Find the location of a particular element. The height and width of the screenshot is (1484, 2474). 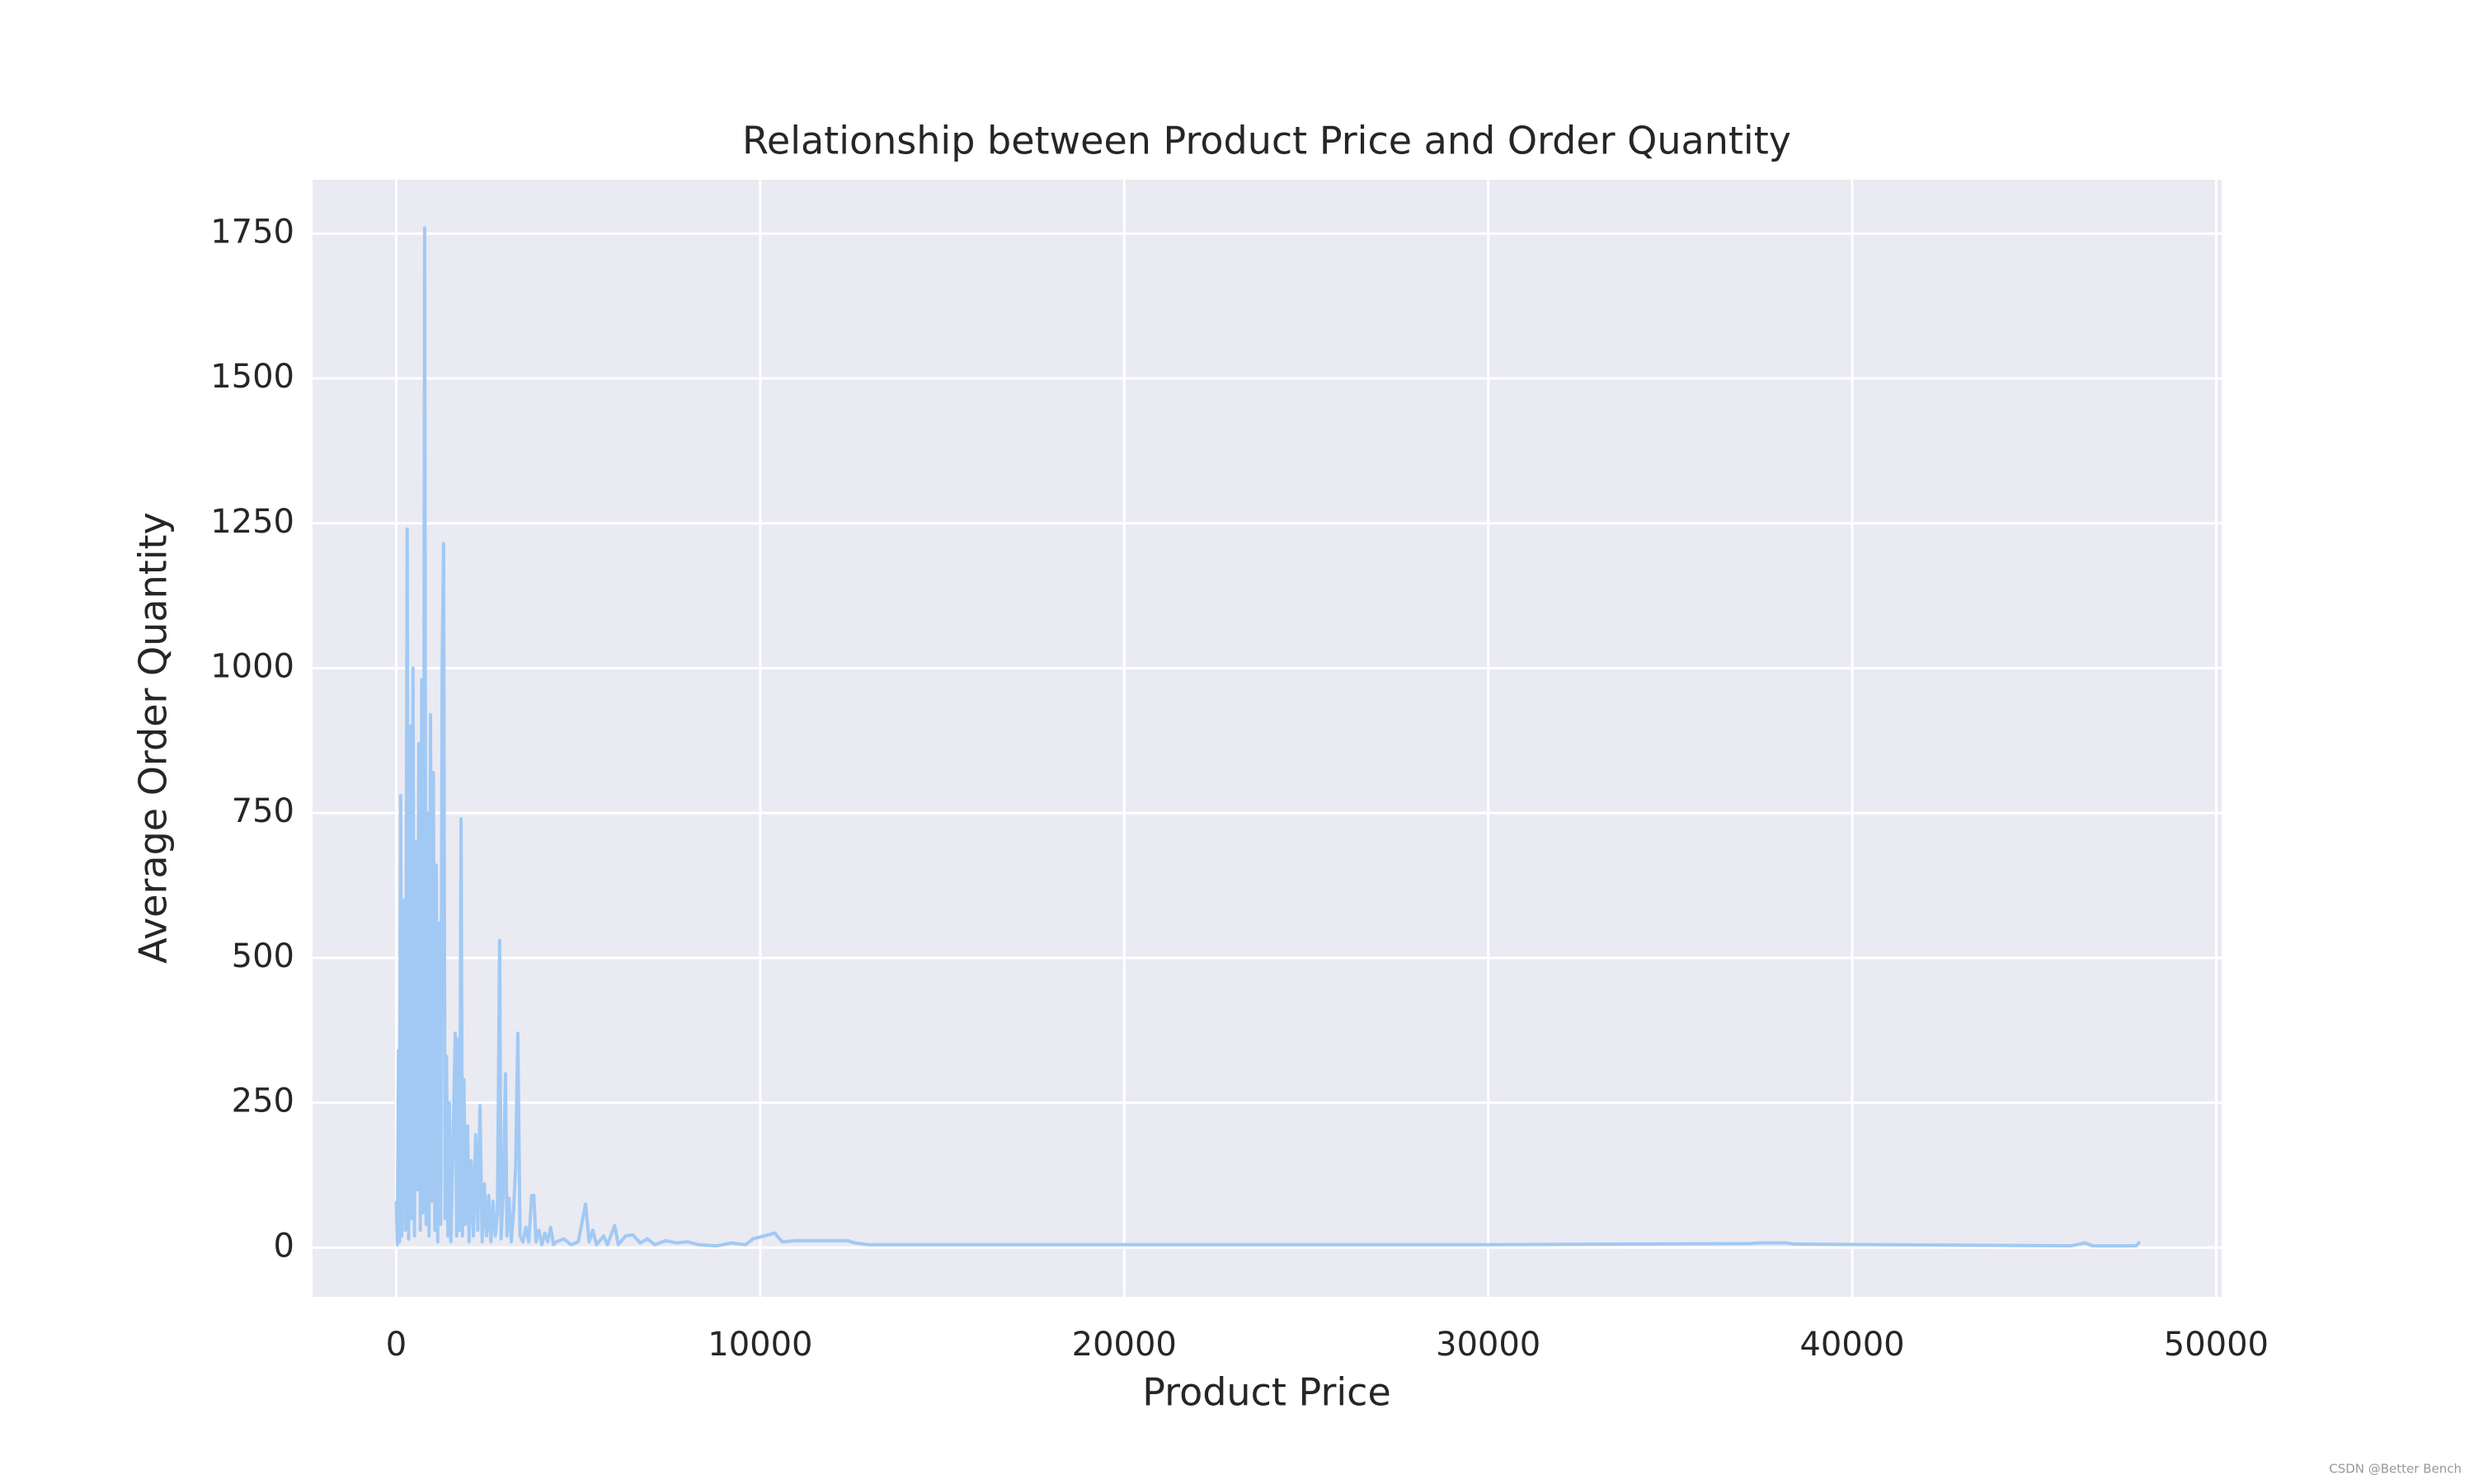

watermark: CSDN @Better Bench is located at coordinates (2395, 1469).